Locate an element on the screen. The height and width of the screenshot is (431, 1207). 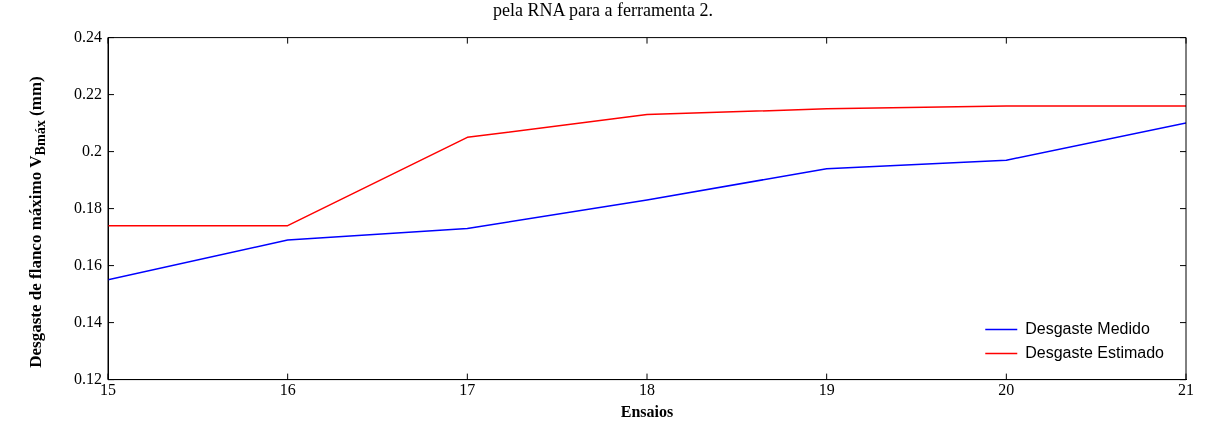
x-tick-label: 18 is located at coordinates (647, 390).